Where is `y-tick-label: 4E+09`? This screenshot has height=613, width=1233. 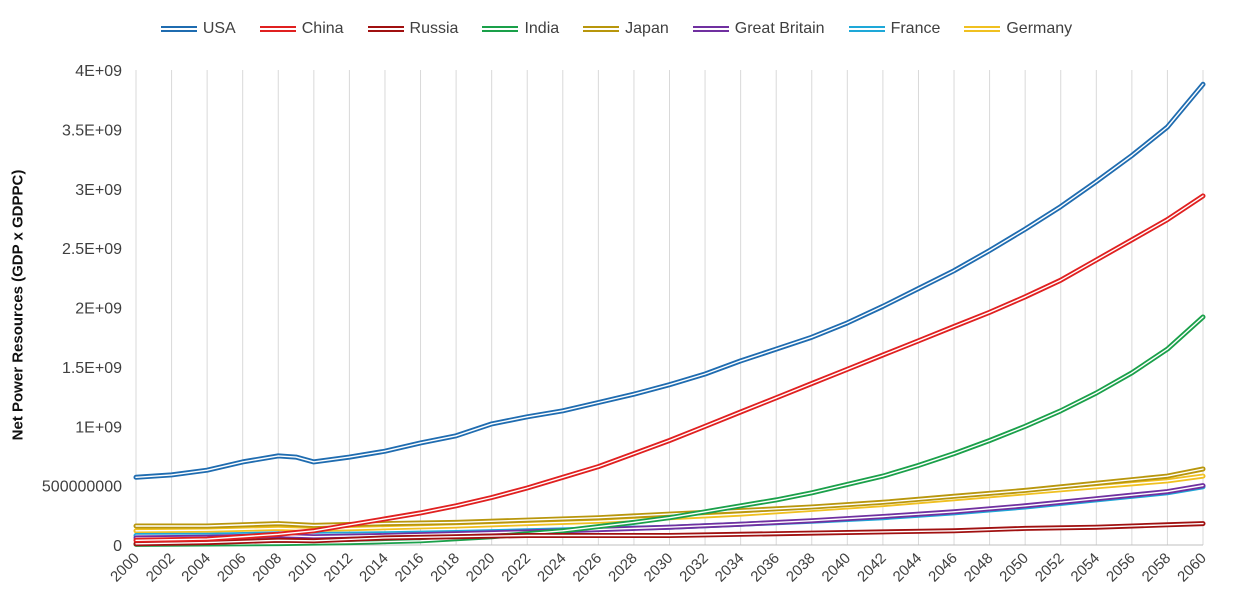
y-tick-label: 4E+09 is located at coordinates (98, 71).